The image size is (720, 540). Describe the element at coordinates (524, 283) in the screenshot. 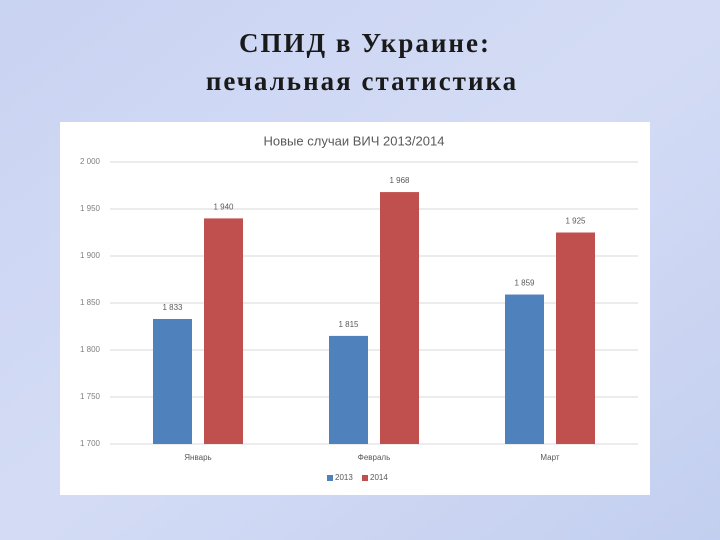

I see `value-label: 1 859` at that location.